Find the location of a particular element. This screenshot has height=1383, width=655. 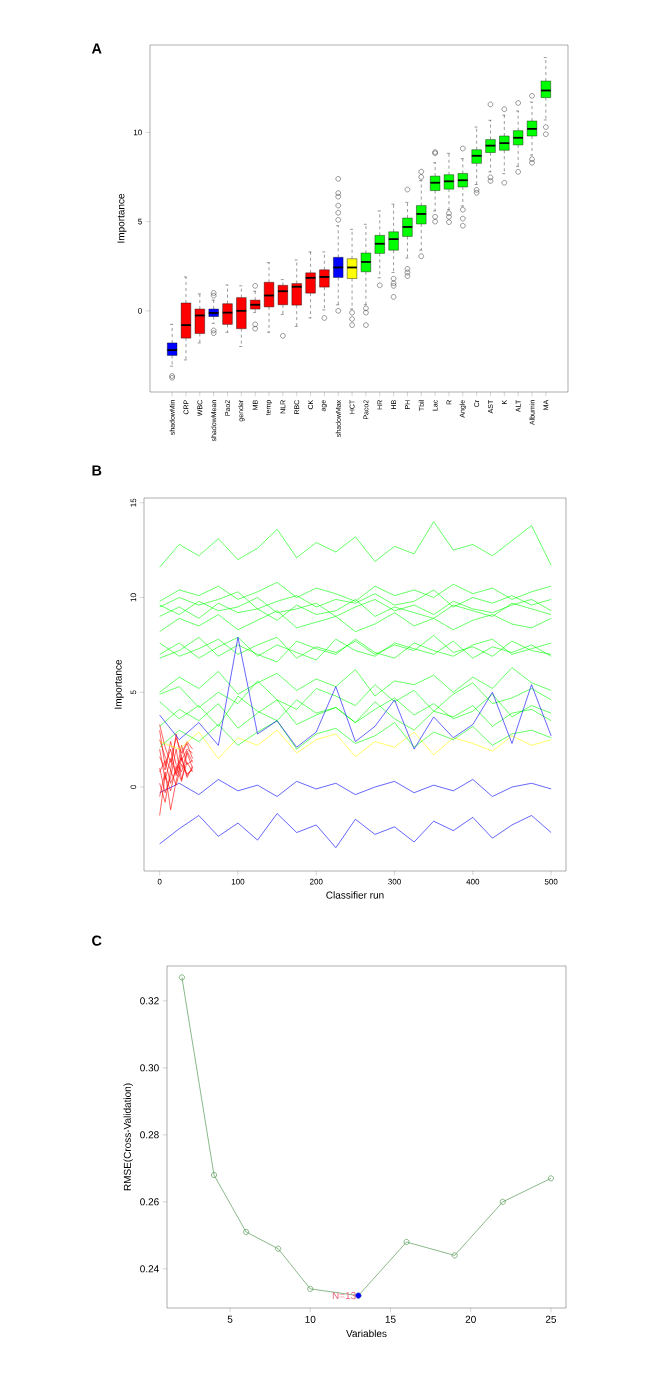

y-tick-label: 0.26 is located at coordinates (149, 1202).